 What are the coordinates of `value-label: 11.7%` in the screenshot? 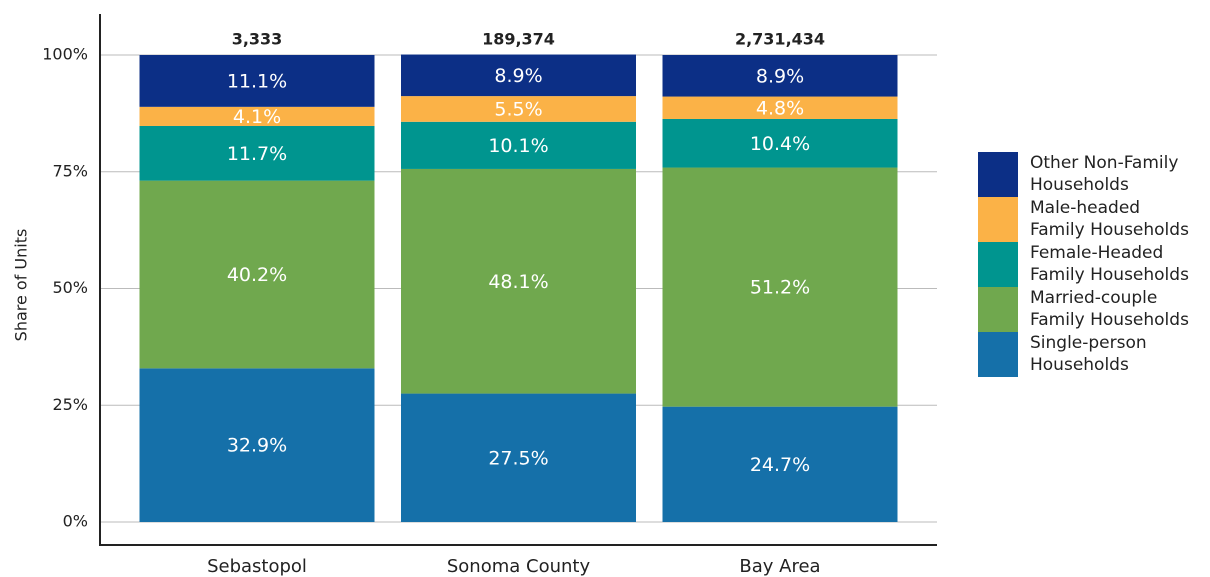 It's located at (257, 154).